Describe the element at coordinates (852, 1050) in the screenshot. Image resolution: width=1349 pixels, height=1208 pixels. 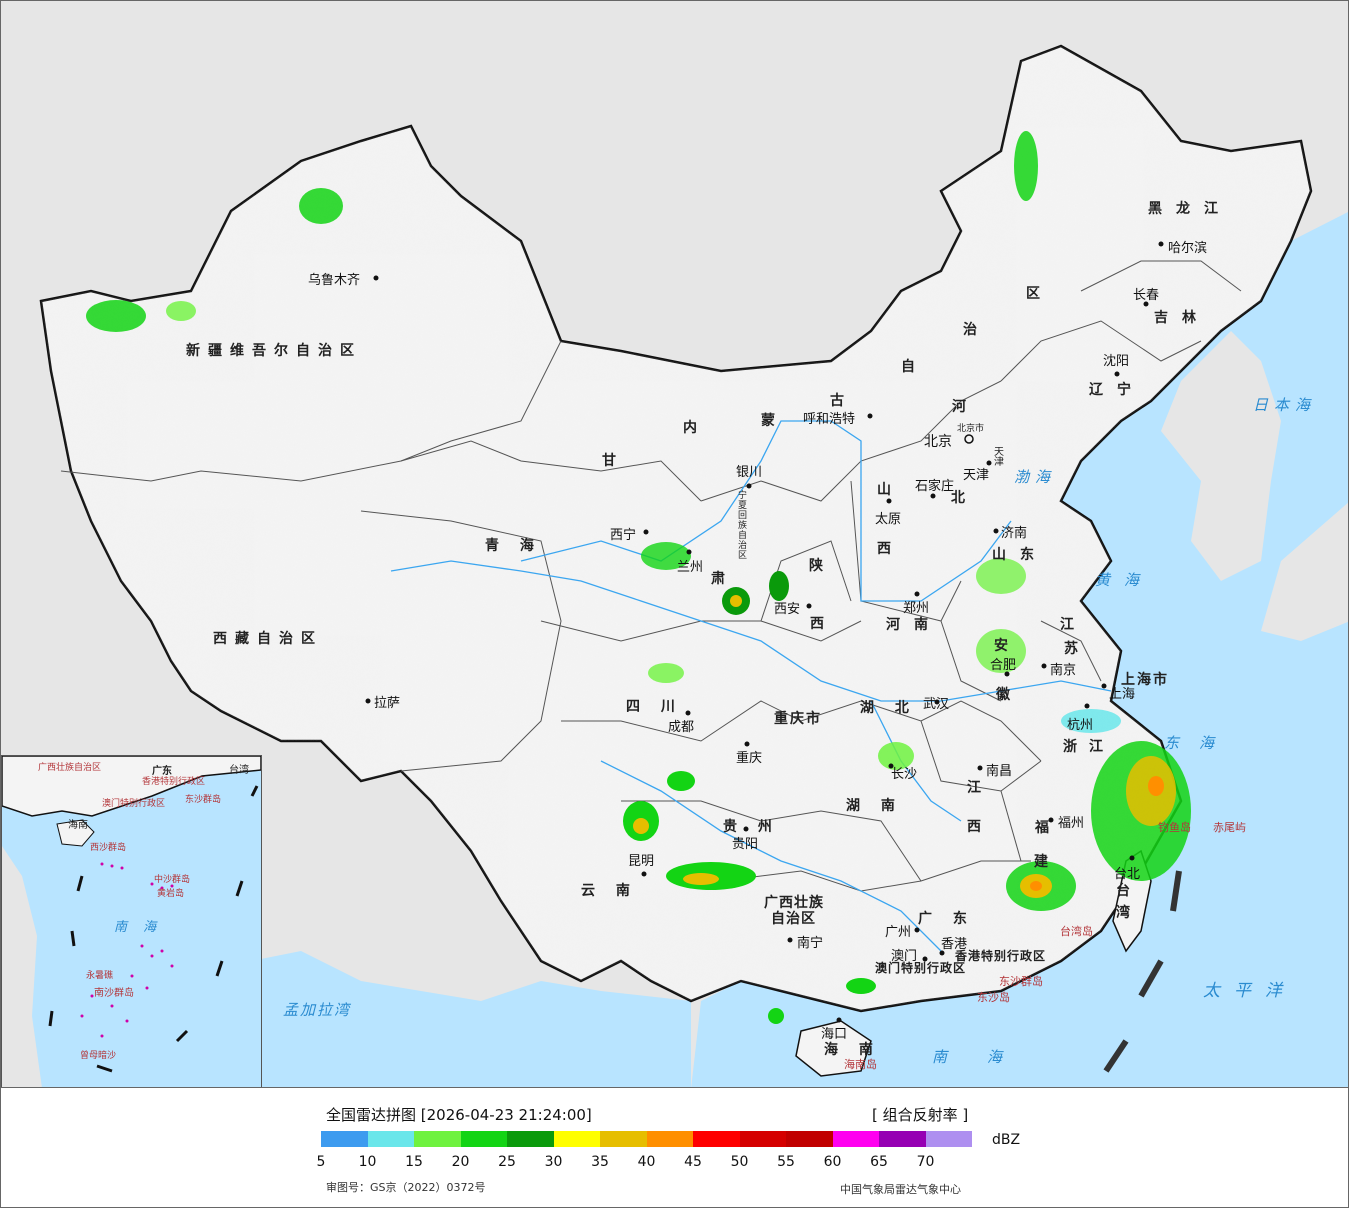
I see `province-label-hainan: 海 南` at that location.